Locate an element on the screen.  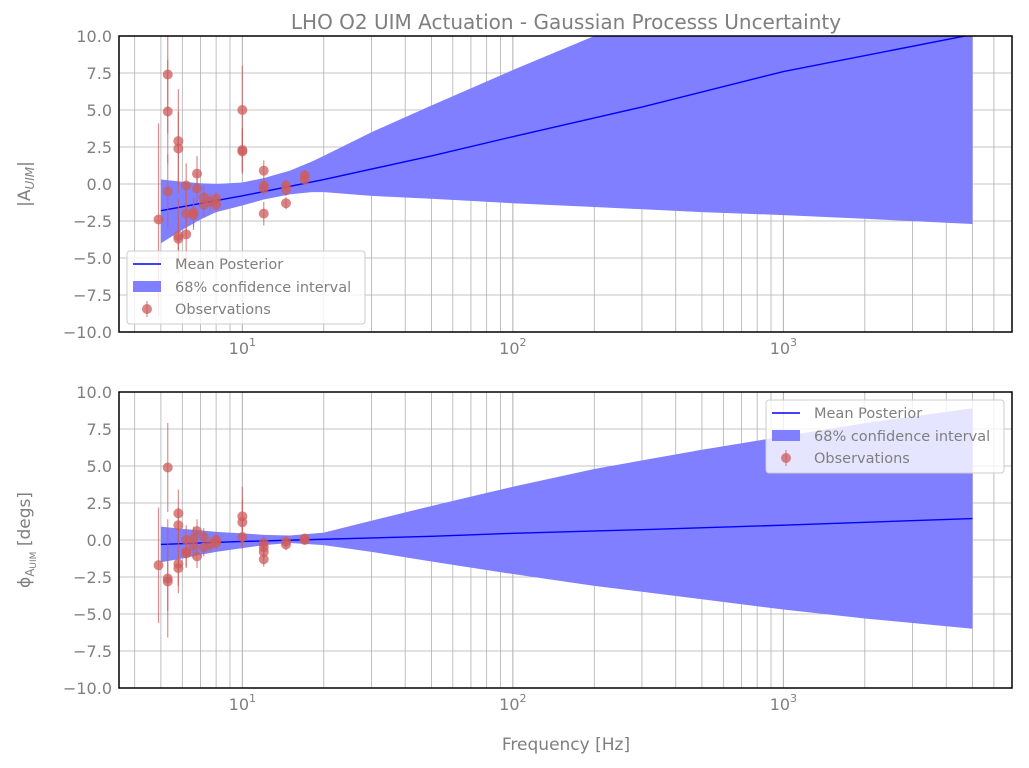
panel0-y-tick-label: 7.5 is located at coordinates (99, 73).